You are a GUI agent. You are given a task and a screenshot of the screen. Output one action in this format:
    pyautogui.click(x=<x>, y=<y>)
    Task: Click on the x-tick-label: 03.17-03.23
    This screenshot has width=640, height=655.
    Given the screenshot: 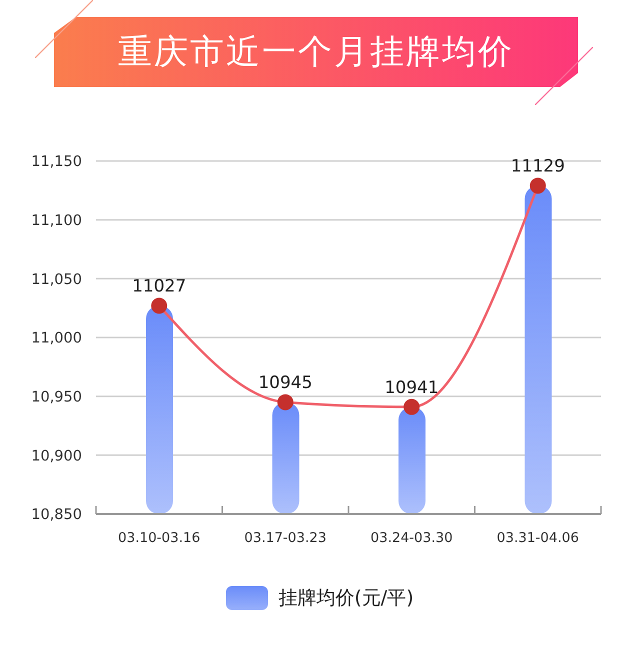 What is the action you would take?
    pyautogui.click(x=285, y=538)
    